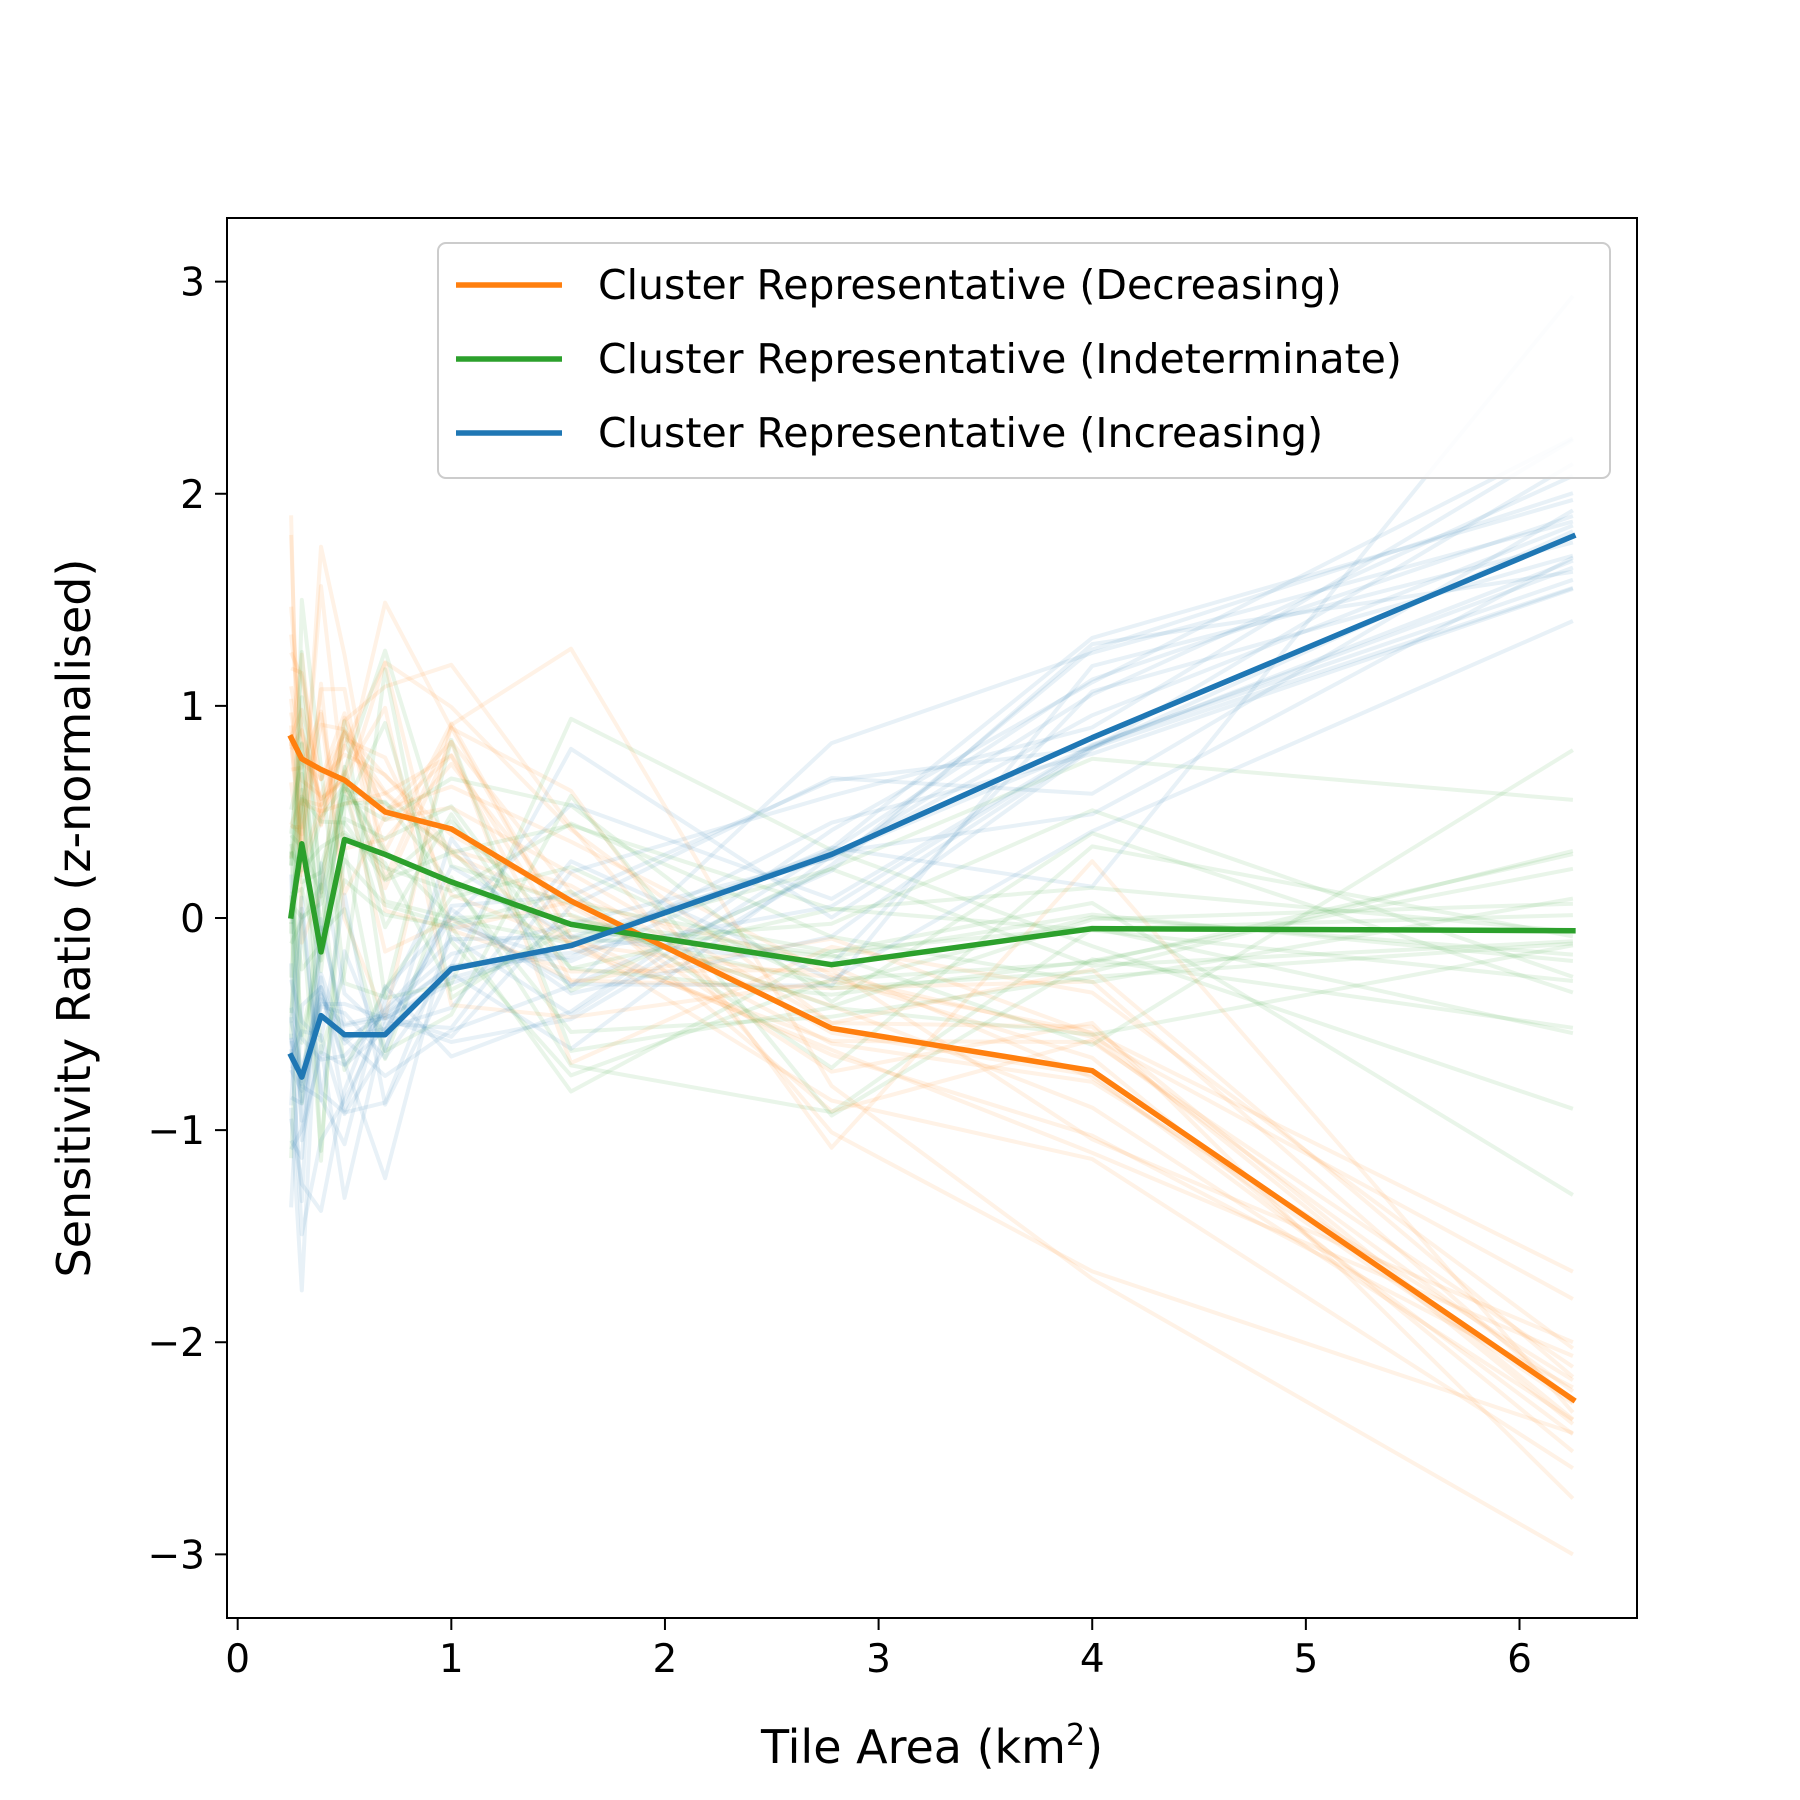  I want to click on x-tick-label: 0, so click(237, 1659).